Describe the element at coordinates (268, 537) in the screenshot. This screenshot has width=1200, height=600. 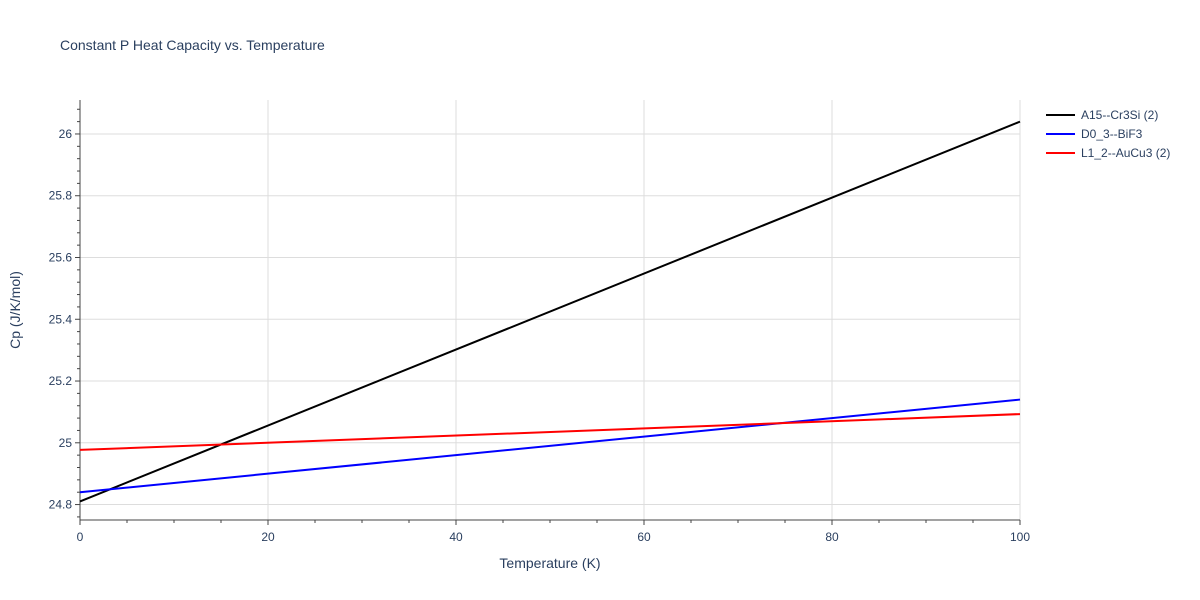
I see `x-tick-label: 20` at that location.